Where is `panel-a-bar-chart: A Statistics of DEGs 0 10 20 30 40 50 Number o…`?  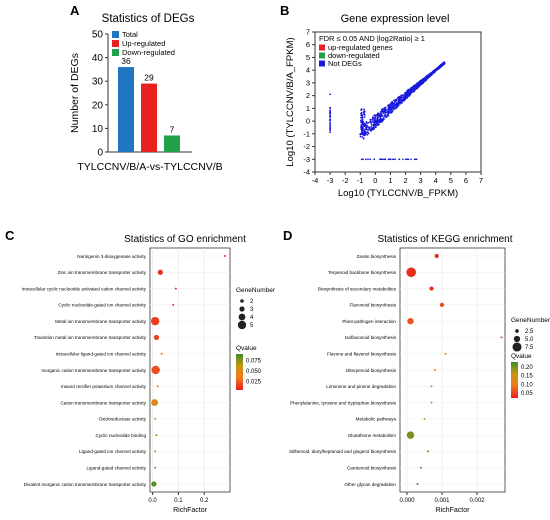 panel-a-bar-chart: A Statistics of DEGs 0 10 20 30 40 50 Number o… is located at coordinates (146, 88).